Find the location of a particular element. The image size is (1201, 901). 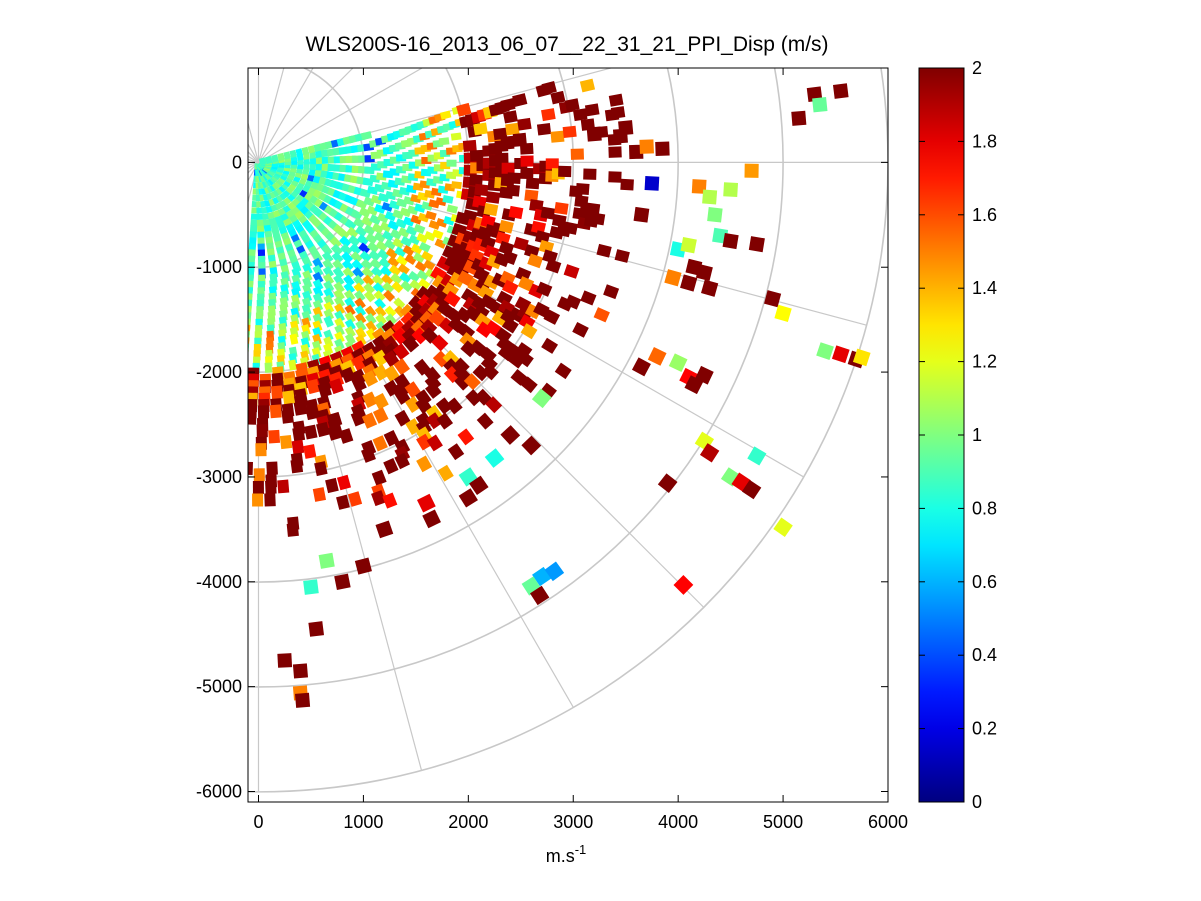

y-tick-label: -1000 is located at coordinates (219, 267).